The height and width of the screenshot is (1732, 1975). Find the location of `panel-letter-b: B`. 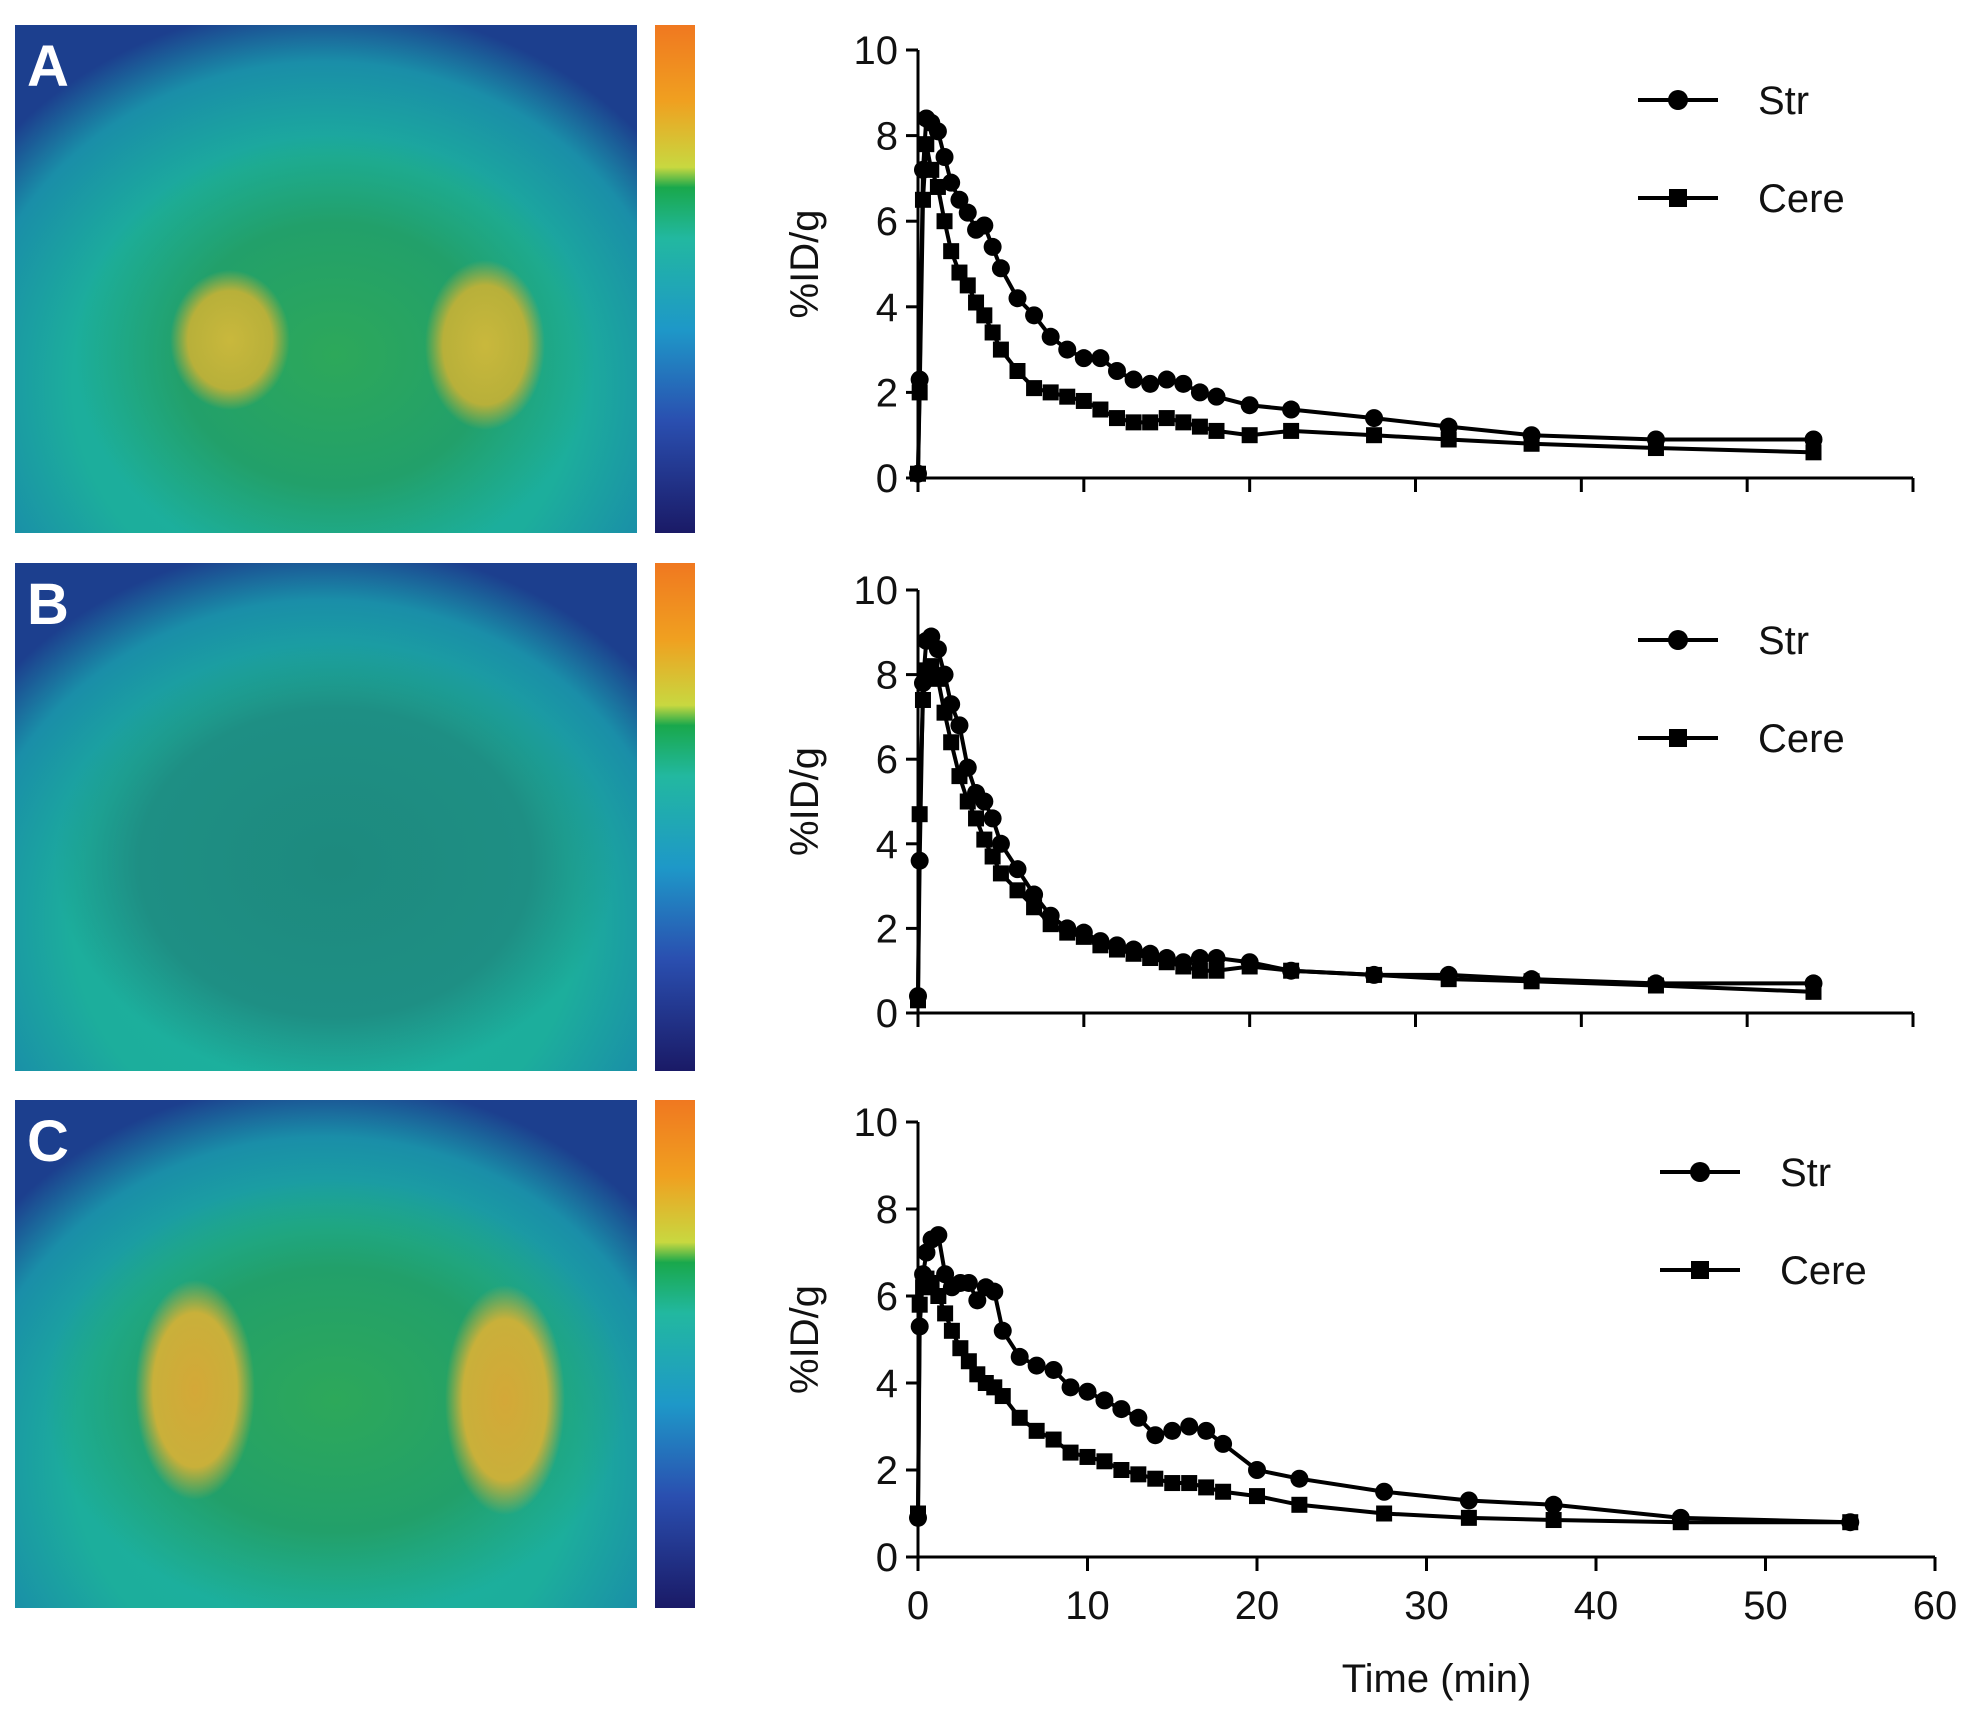

panel-letter-b: B is located at coordinates (48, 604).